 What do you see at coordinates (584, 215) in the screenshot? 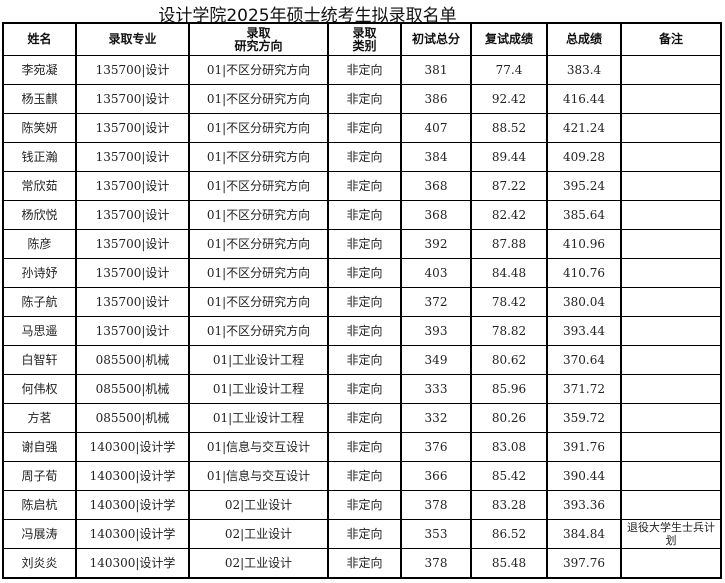
I see `cell-total-score: 385.64` at bounding box center [584, 215].